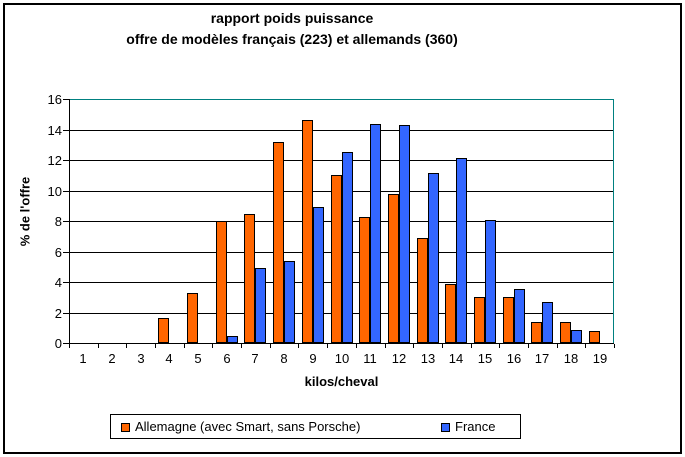 The width and height of the screenshot is (685, 457). Describe the element at coordinates (514, 358) in the screenshot. I see `x-tick-label-16: 16` at that location.